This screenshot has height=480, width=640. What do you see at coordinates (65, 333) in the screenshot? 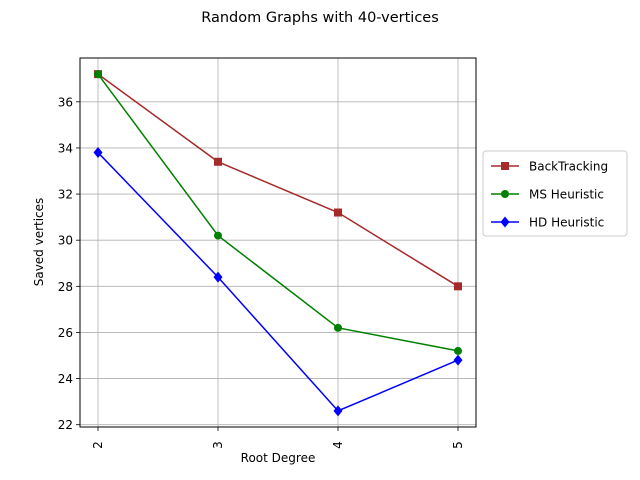
I see `y-tick-label: 26` at bounding box center [65, 333].